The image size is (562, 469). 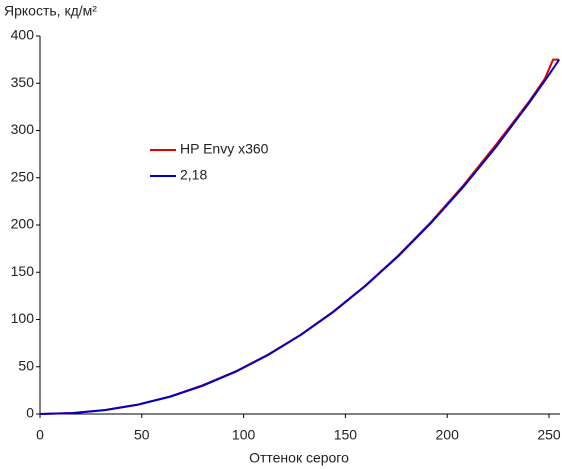 What do you see at coordinates (299, 458) in the screenshot?
I see `x-axis-label: Оттенок серого` at bounding box center [299, 458].